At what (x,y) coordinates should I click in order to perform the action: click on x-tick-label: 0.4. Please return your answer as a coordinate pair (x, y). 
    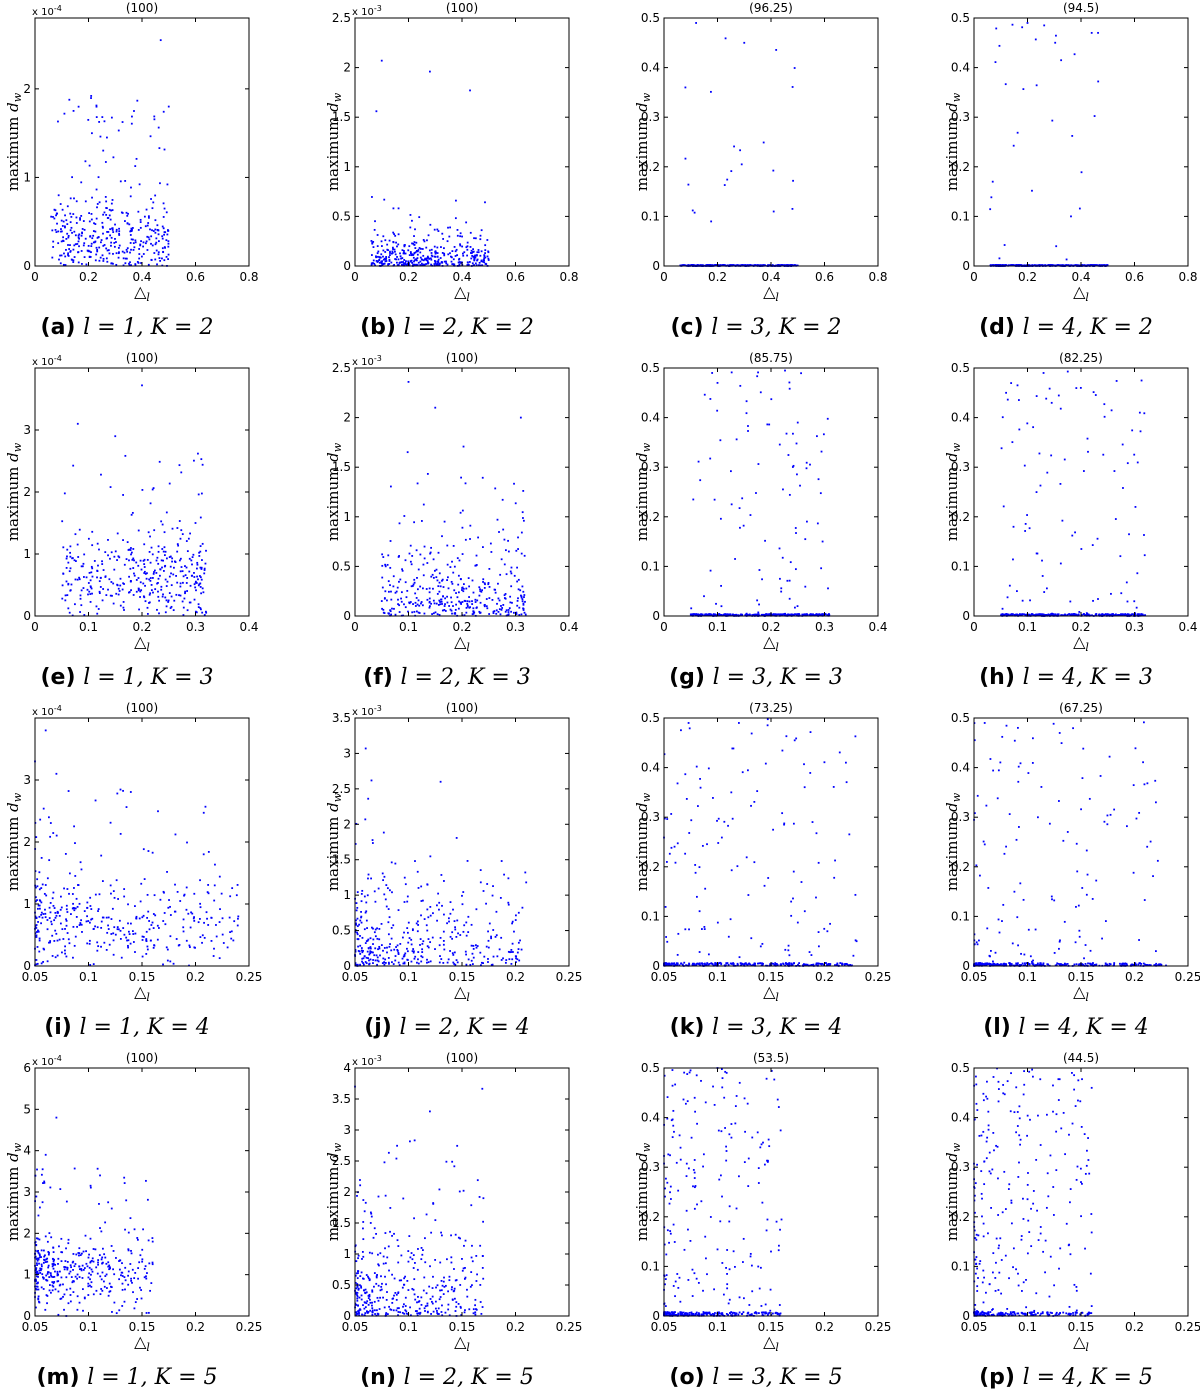
    Looking at the image, I should click on (248, 627).